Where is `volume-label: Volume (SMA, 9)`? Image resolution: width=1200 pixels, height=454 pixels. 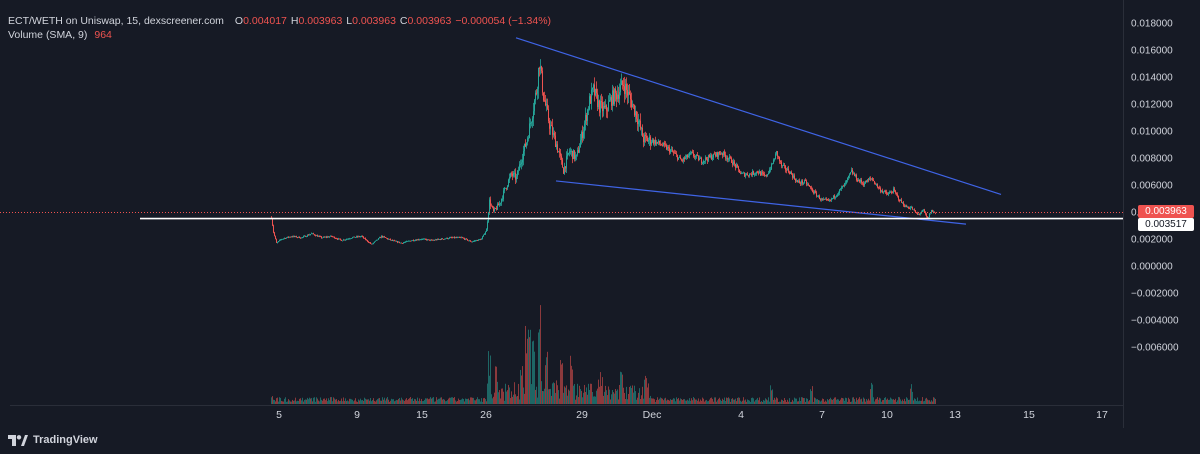
volume-label: Volume (SMA, 9) is located at coordinates (48, 35).